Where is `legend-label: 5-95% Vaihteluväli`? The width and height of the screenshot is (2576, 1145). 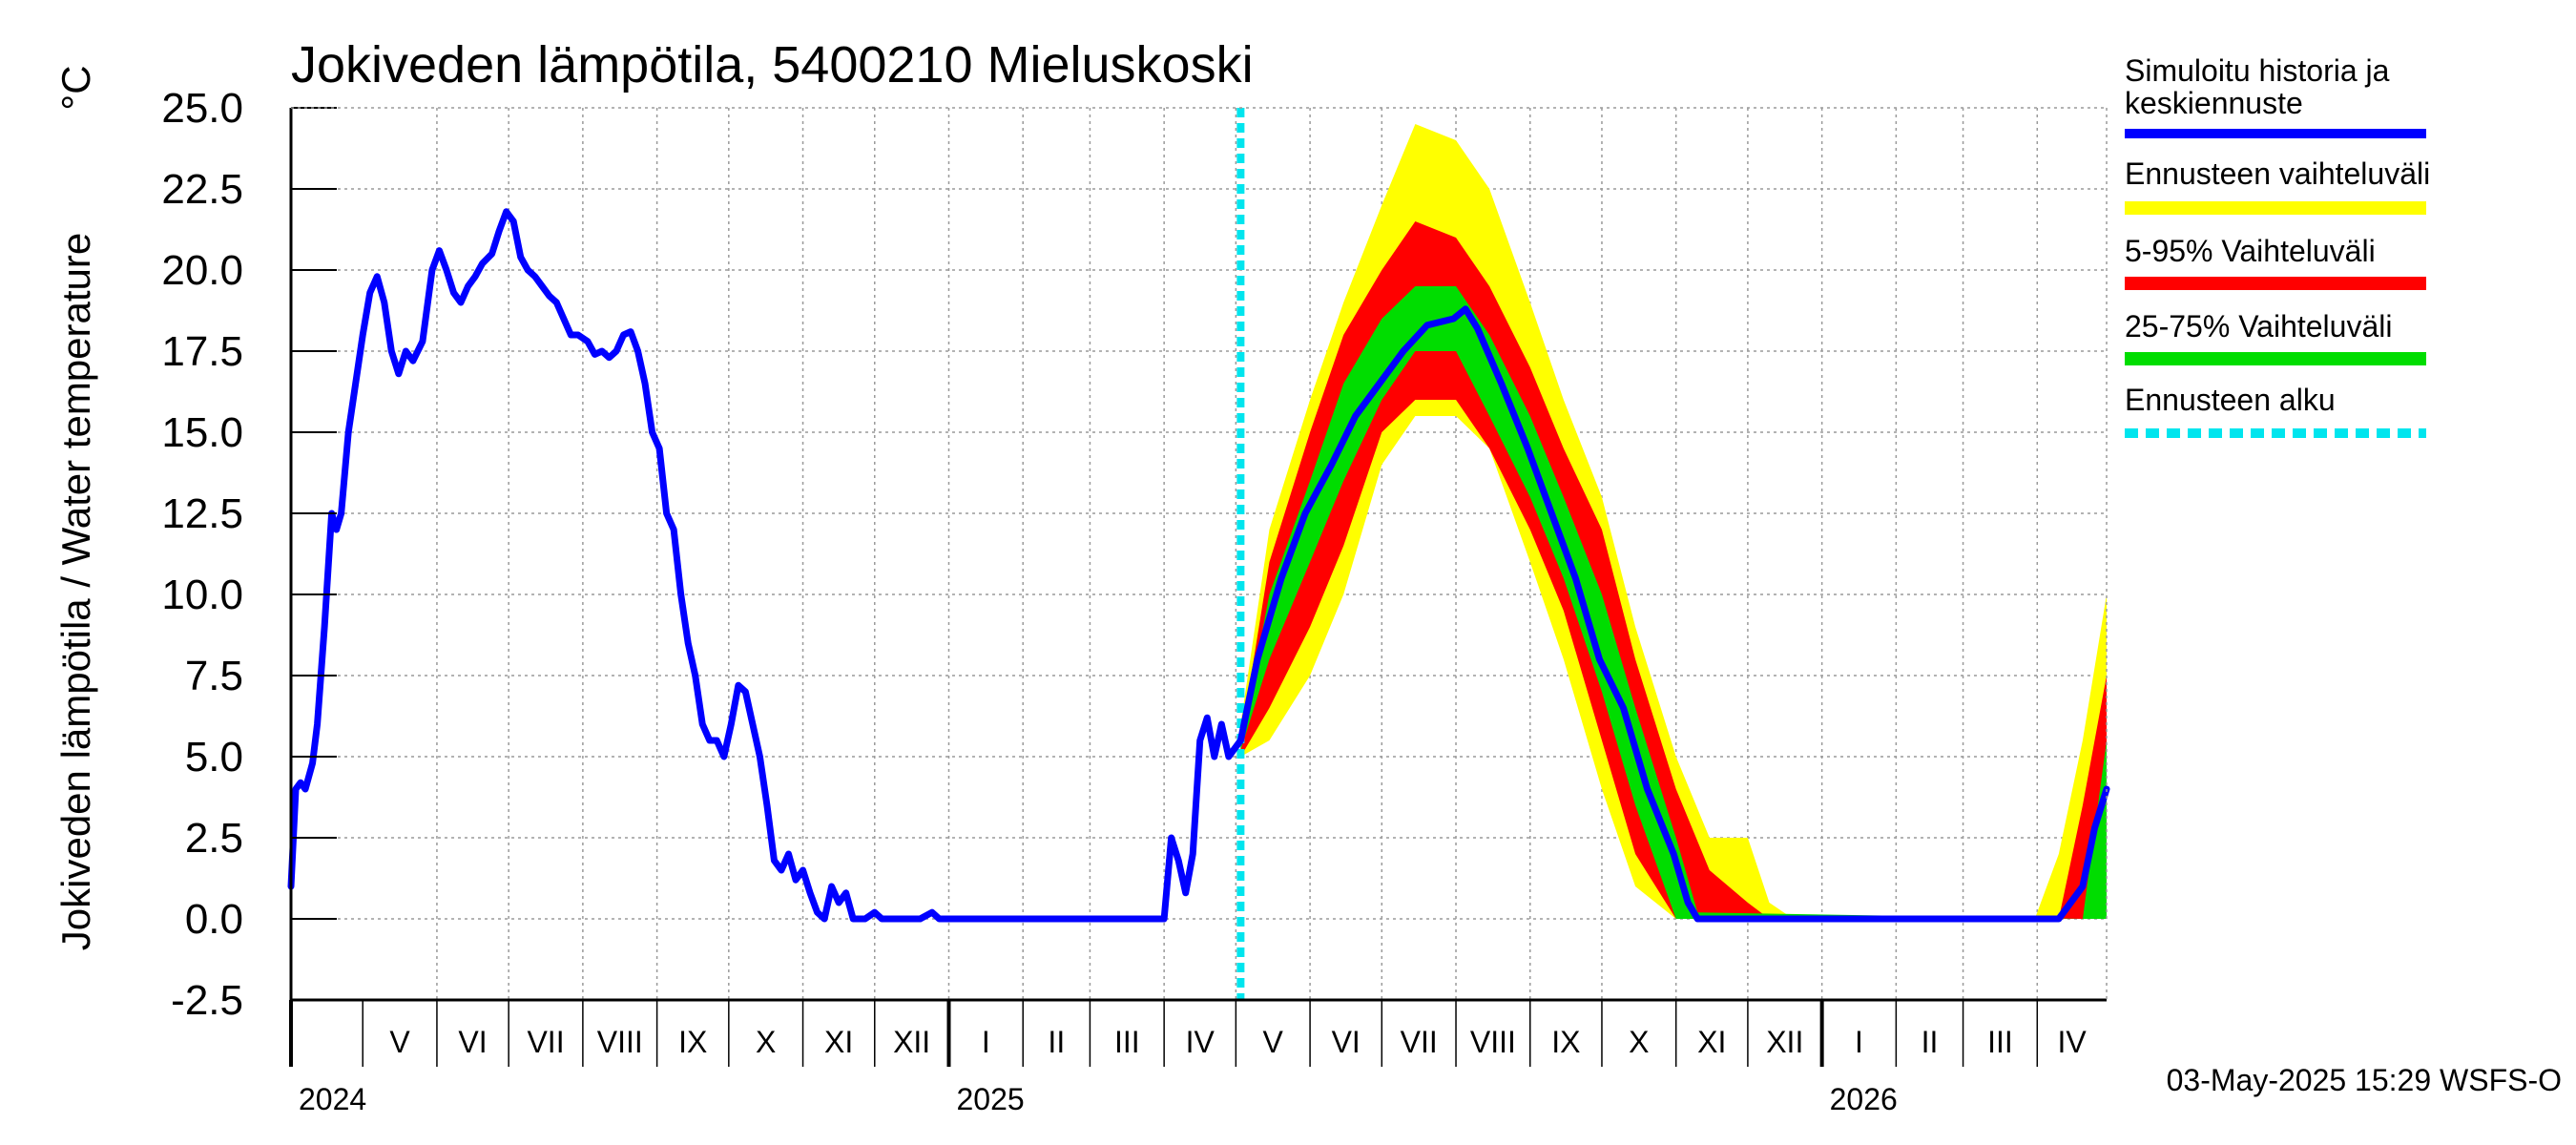 legend-label: 5-95% Vaihteluväli is located at coordinates (2250, 251).